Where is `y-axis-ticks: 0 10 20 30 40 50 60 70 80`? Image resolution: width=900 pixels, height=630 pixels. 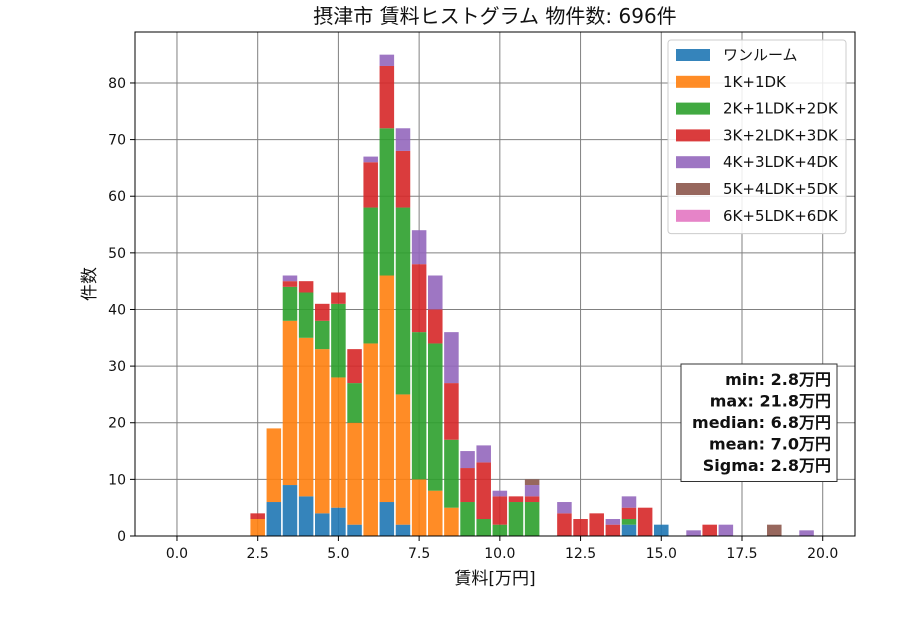
y-axis-ticks: 0 10 20 30 40 50 60 70 80 is located at coordinates (121, 310).